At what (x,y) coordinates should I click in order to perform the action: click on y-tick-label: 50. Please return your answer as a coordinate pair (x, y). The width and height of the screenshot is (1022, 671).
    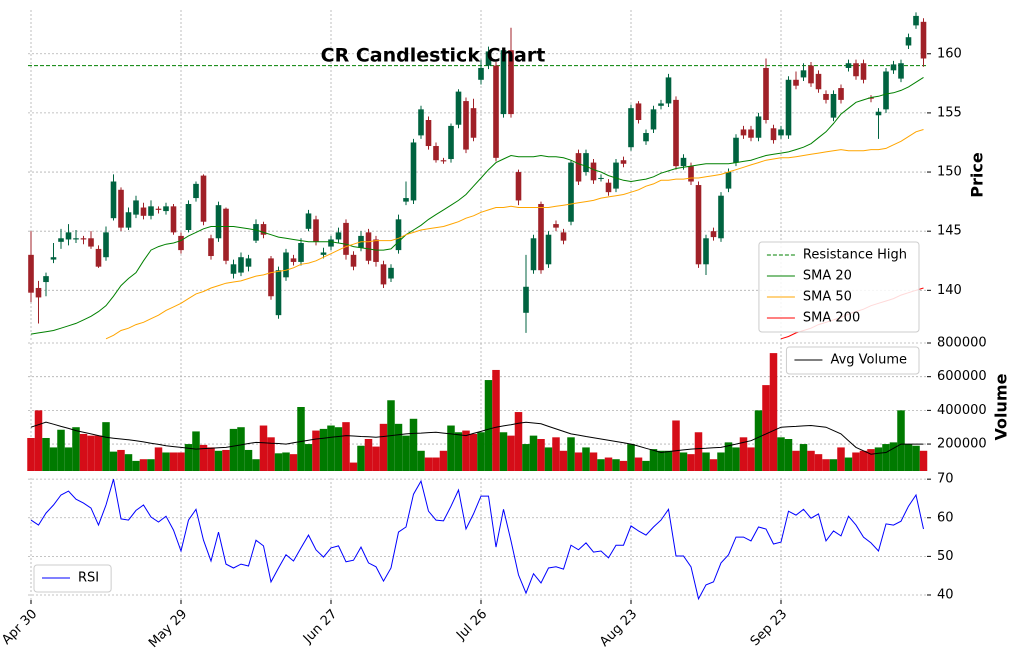
    Looking at the image, I should click on (945, 556).